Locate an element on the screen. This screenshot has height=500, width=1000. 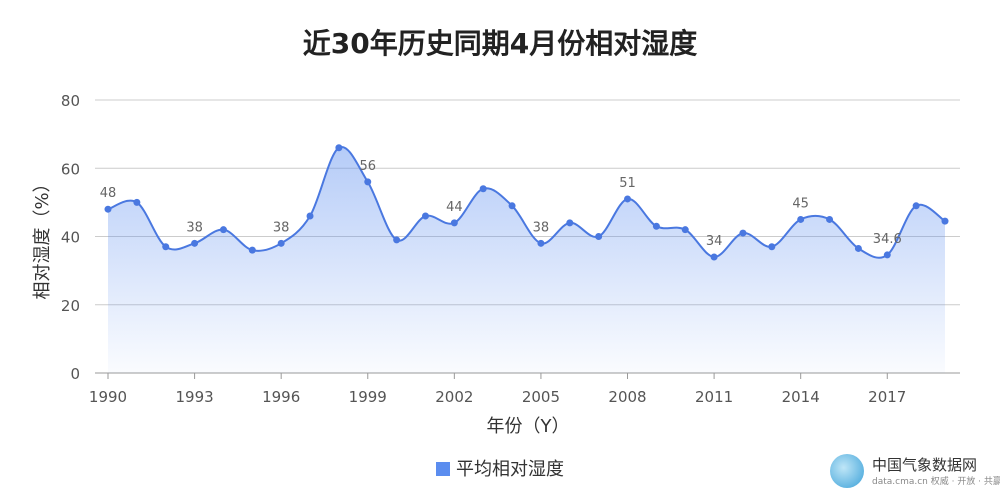
x-tick-label-1999: 1999 is located at coordinates (368, 397).